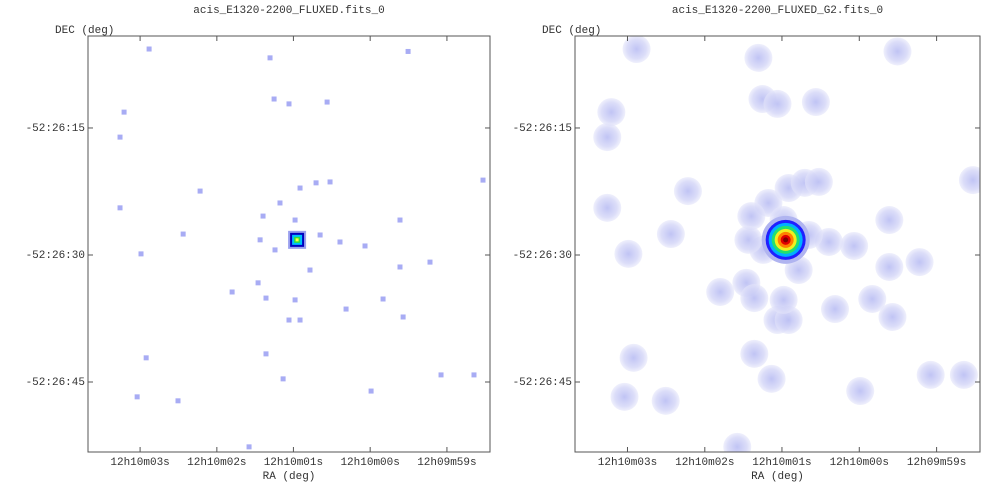 The width and height of the screenshot is (1000, 489). What do you see at coordinates (786, 240) in the screenshot?
I see `source-ring` at bounding box center [786, 240].